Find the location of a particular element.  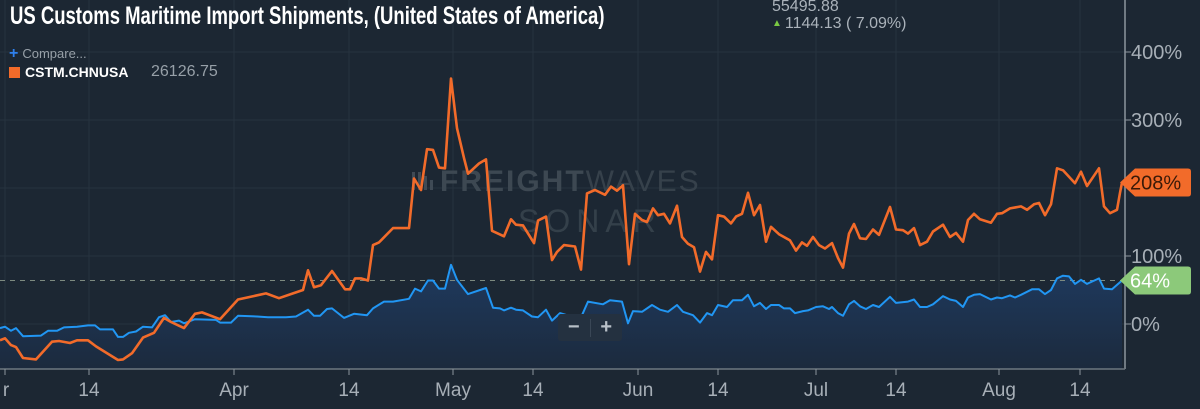

zoom-controls: − + is located at coordinates (590, 327).